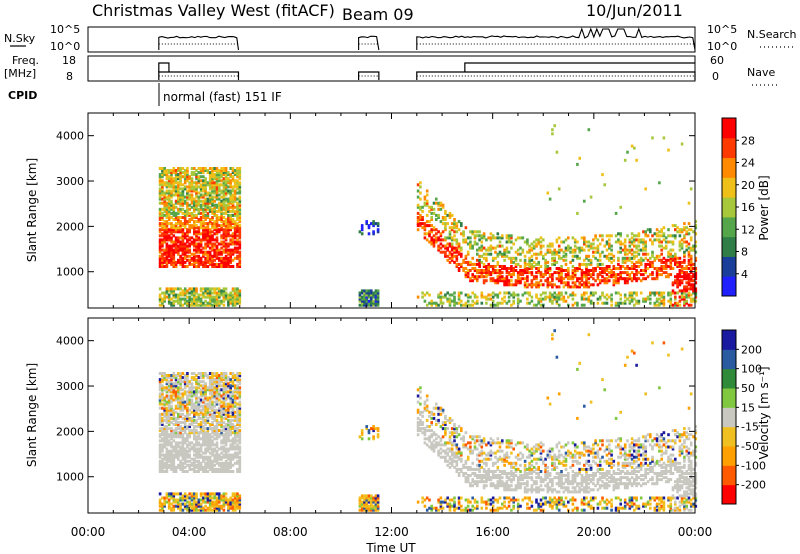 This screenshot has height=554, width=800. What do you see at coordinates (22, 95) in the screenshot?
I see `cpid-label: CPID` at bounding box center [22, 95].